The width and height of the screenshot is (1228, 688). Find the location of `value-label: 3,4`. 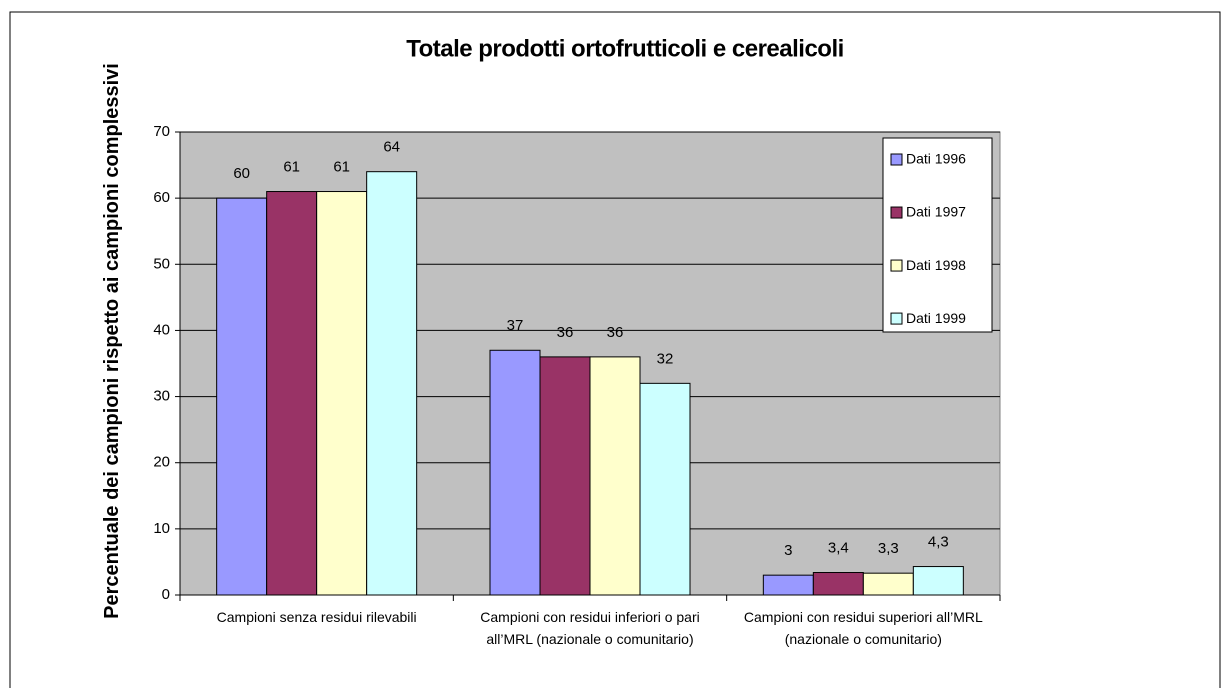

value-label: 3,4 is located at coordinates (838, 547).